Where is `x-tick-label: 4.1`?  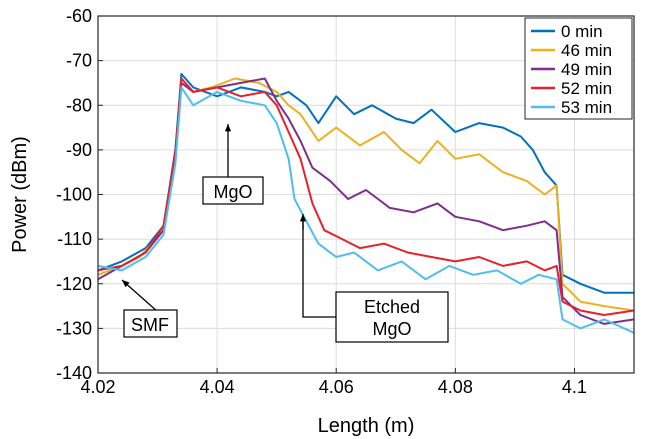 x-tick-label: 4.1 is located at coordinates (574, 387).